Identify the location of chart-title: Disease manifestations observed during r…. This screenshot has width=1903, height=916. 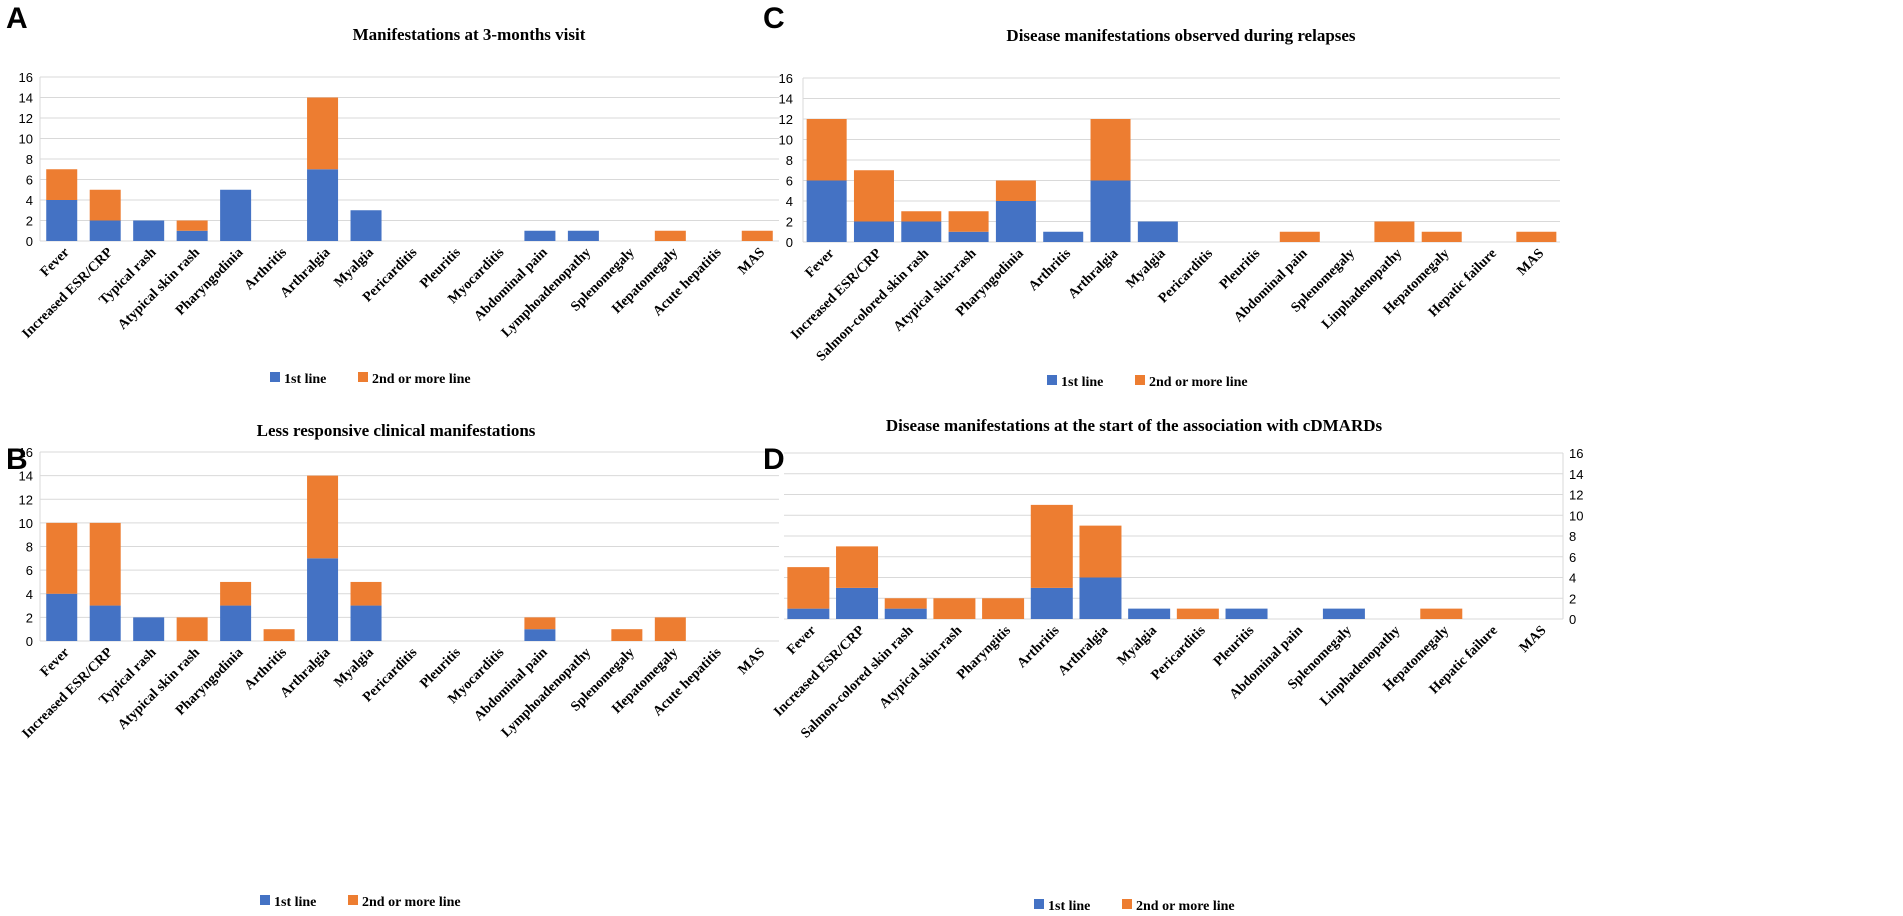
(1181, 35).